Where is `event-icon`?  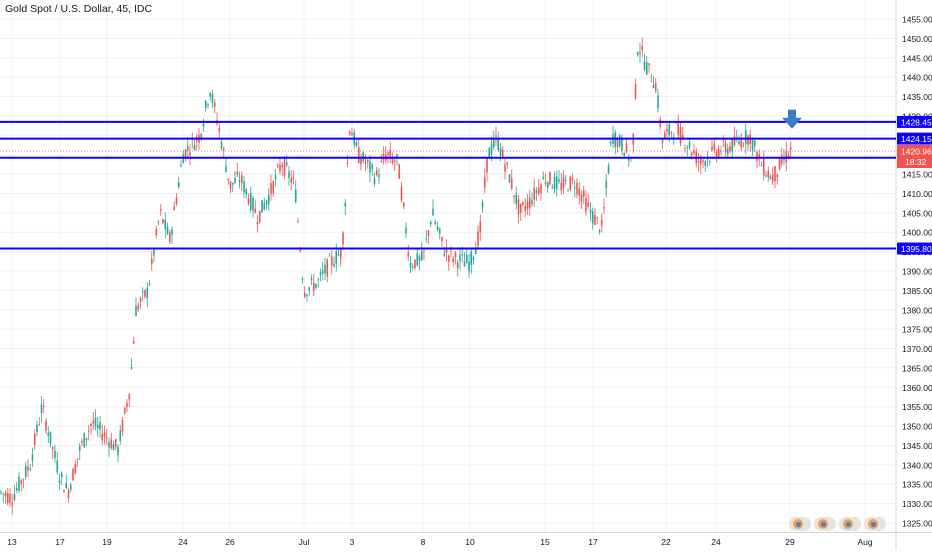
event-icon is located at coordinates (850, 524).